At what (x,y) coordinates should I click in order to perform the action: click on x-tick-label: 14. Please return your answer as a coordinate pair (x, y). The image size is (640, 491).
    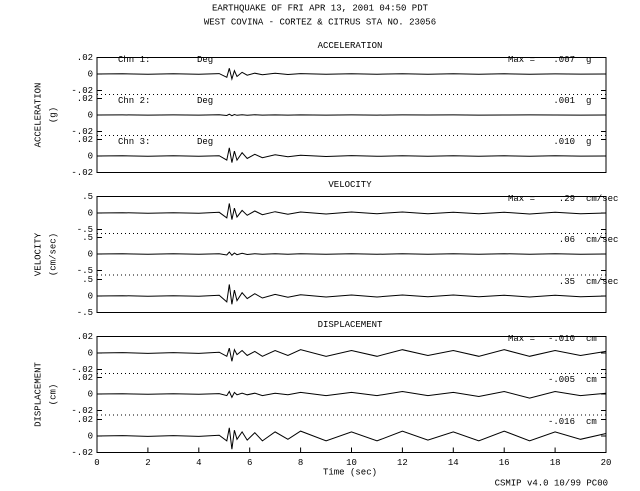
    Looking at the image, I should click on (453, 463).